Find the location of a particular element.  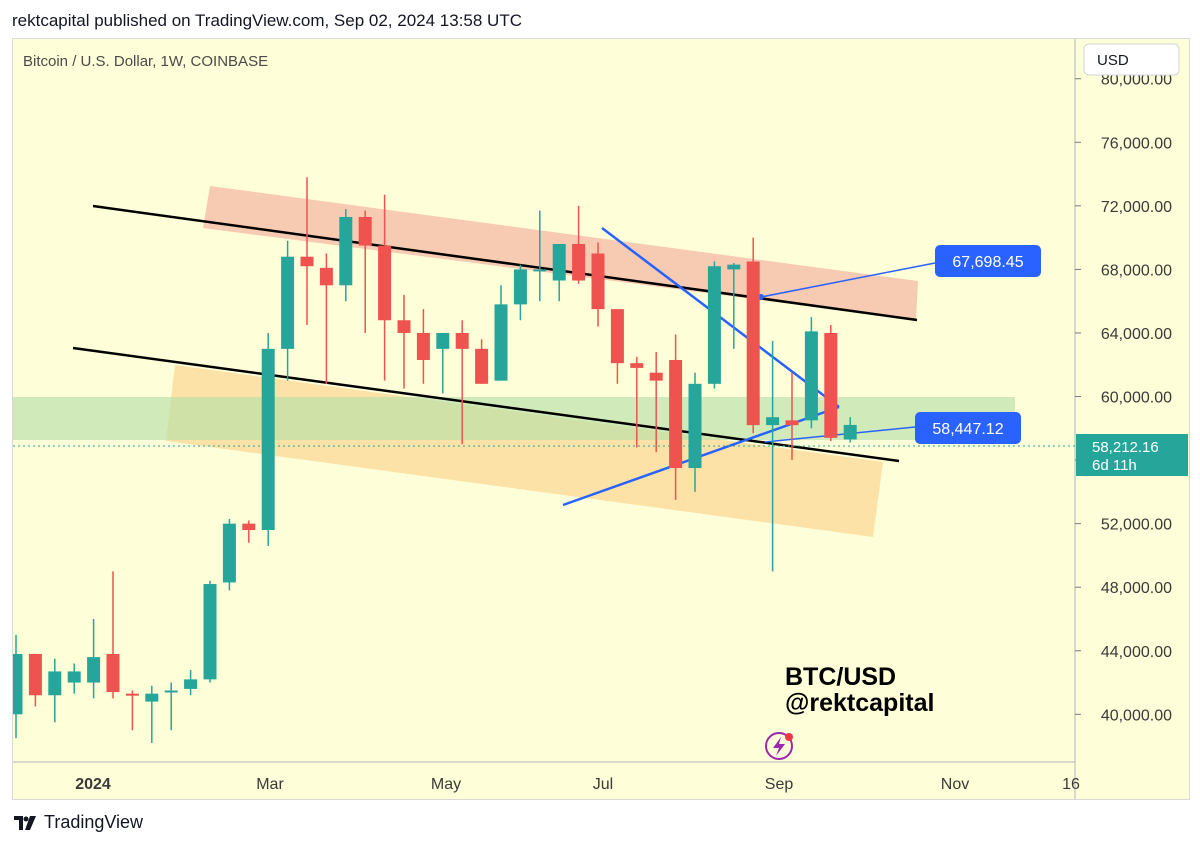

upper-level-label: 67,698.45 is located at coordinates (987, 262).